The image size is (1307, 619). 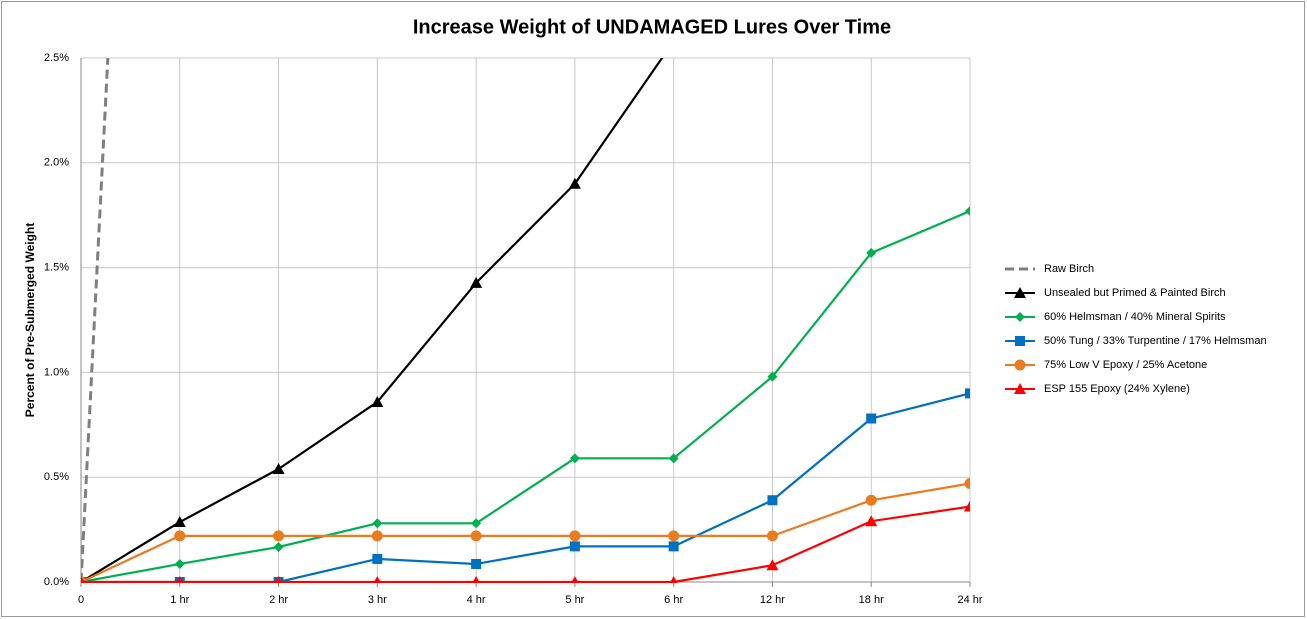 I want to click on legend-label: Raw Birch, so click(x=1069, y=269).